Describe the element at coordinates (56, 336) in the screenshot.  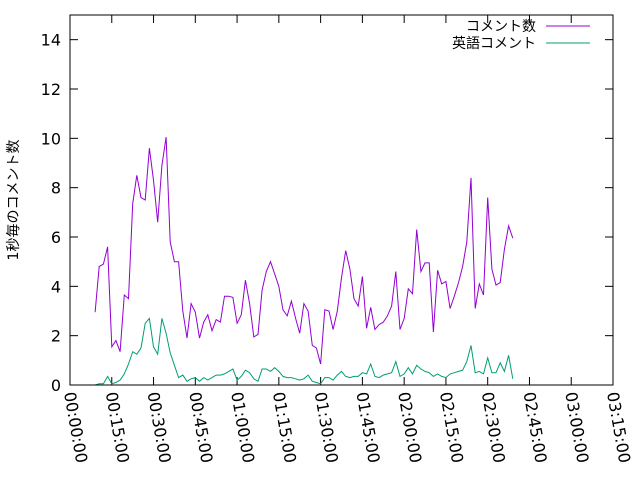
I see `y-tick-label: 2` at that location.